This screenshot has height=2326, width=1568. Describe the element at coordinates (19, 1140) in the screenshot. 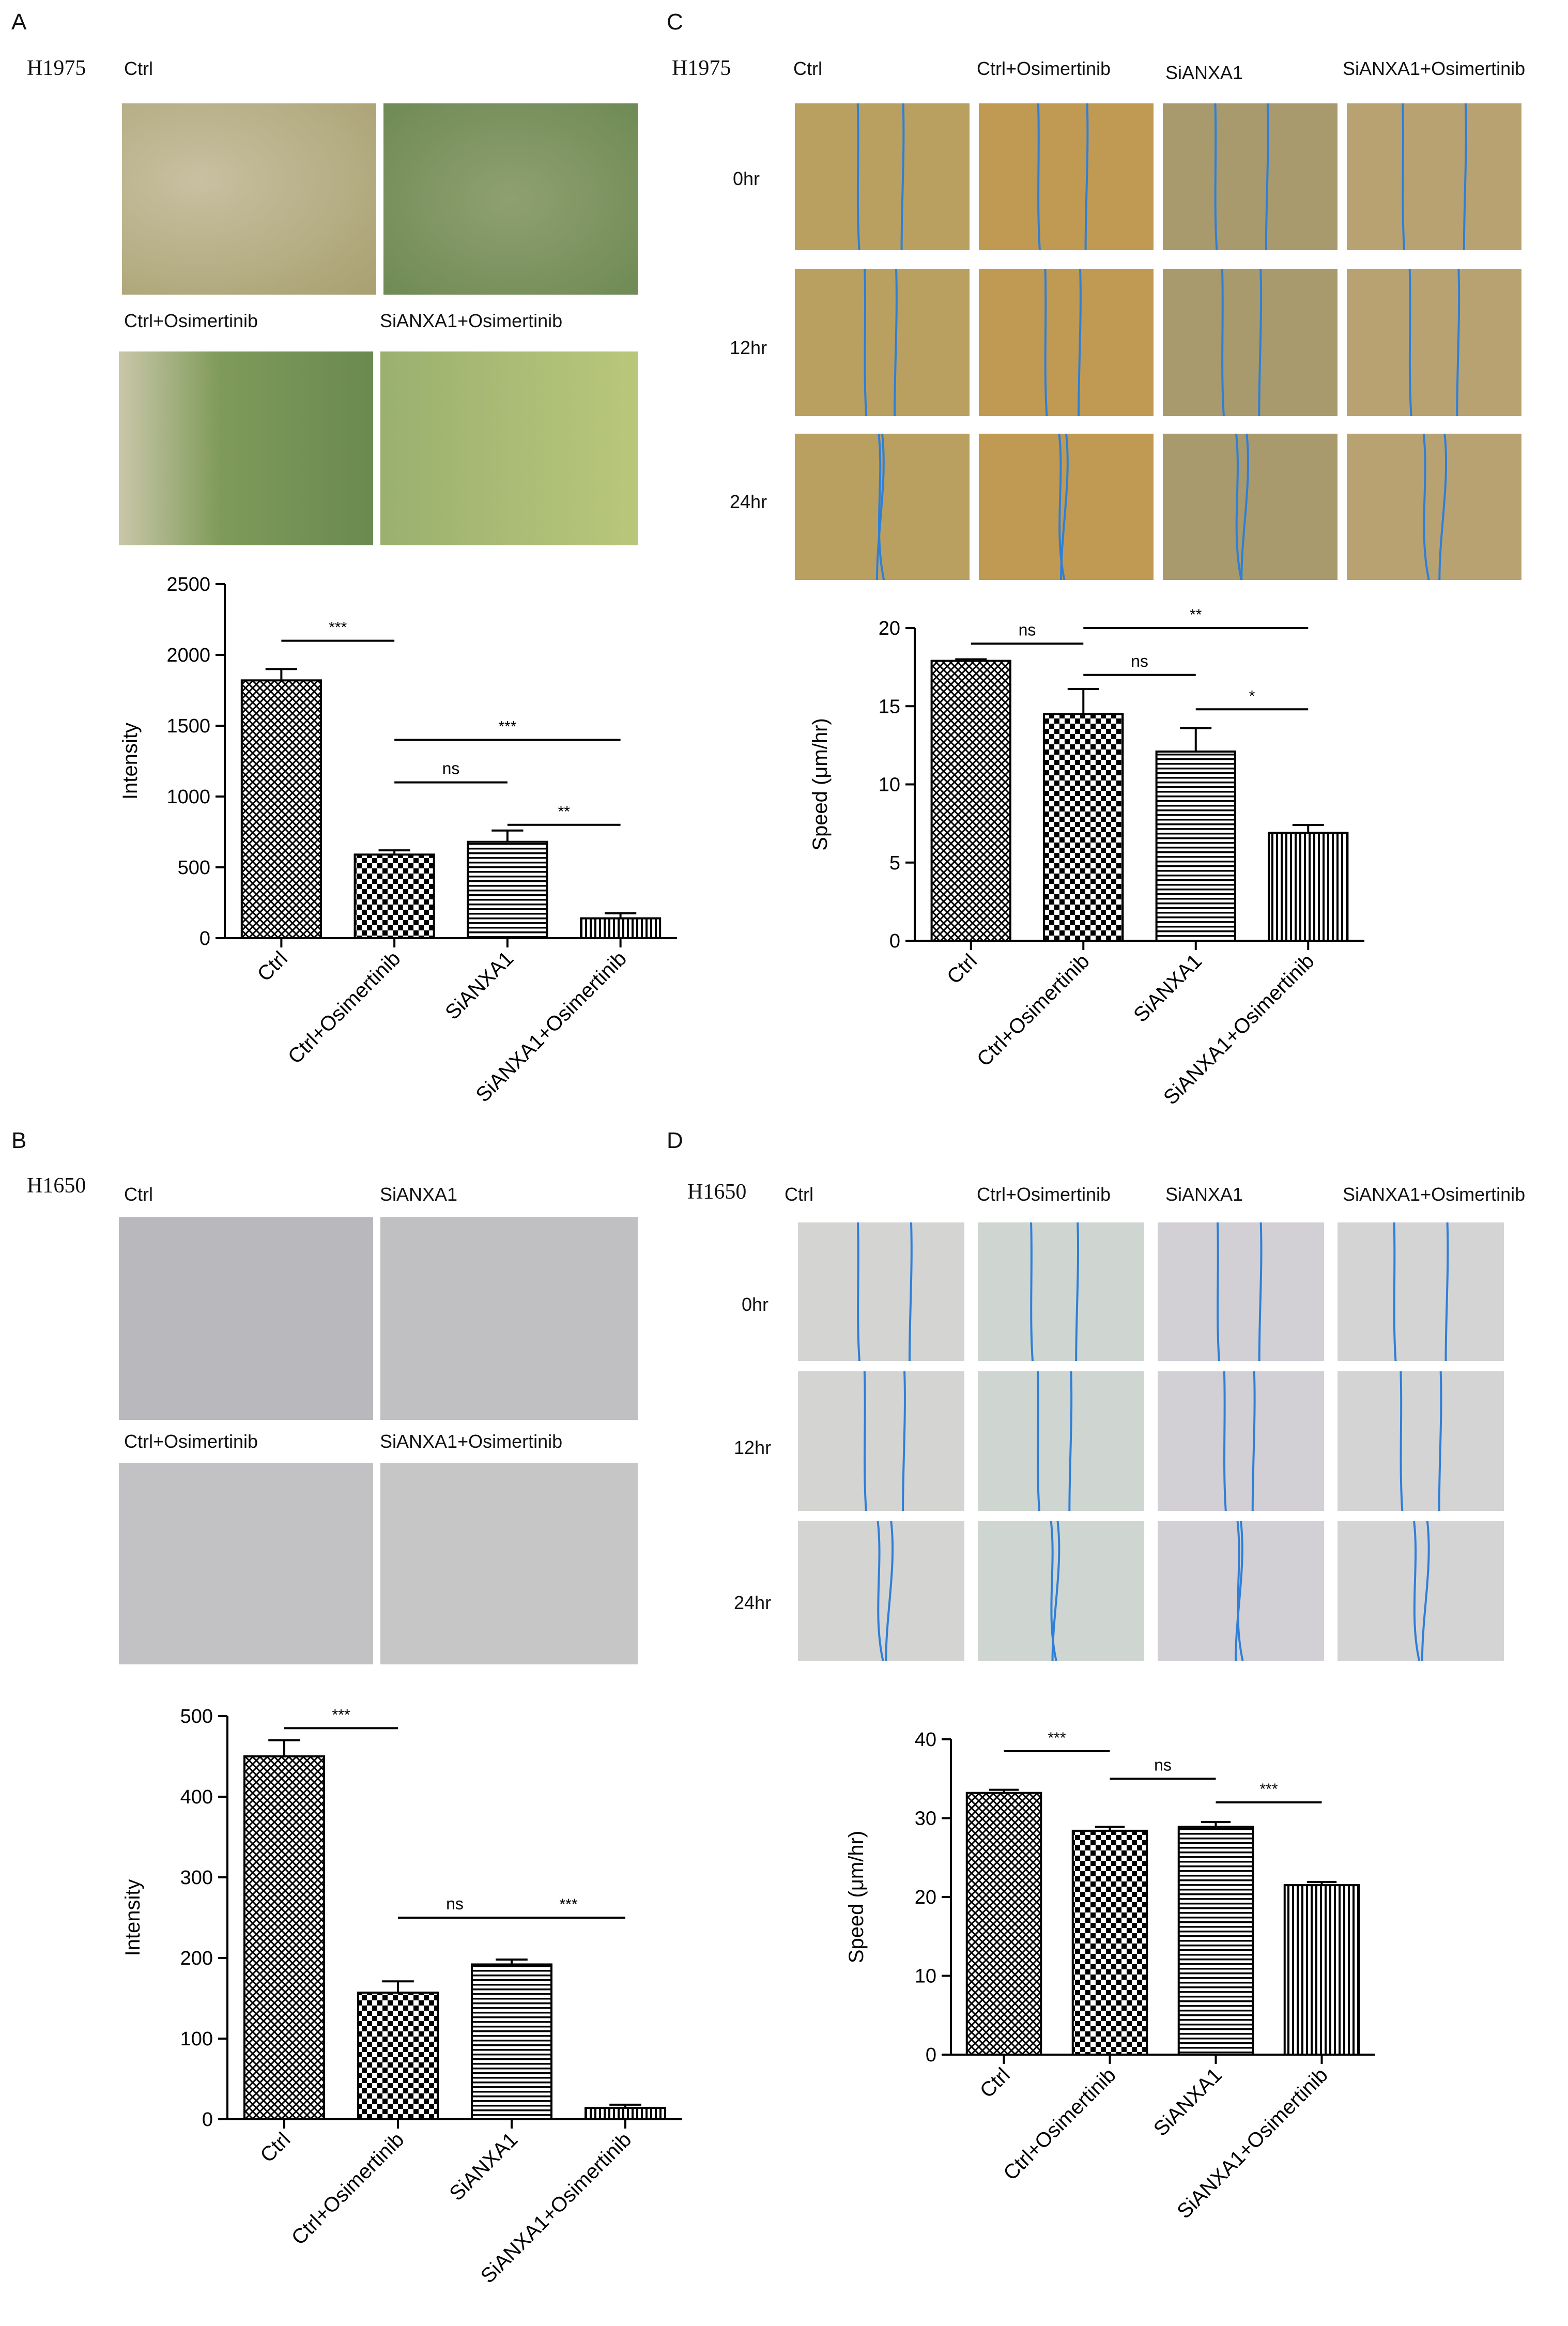

I see `panel-letter-b: B` at that location.